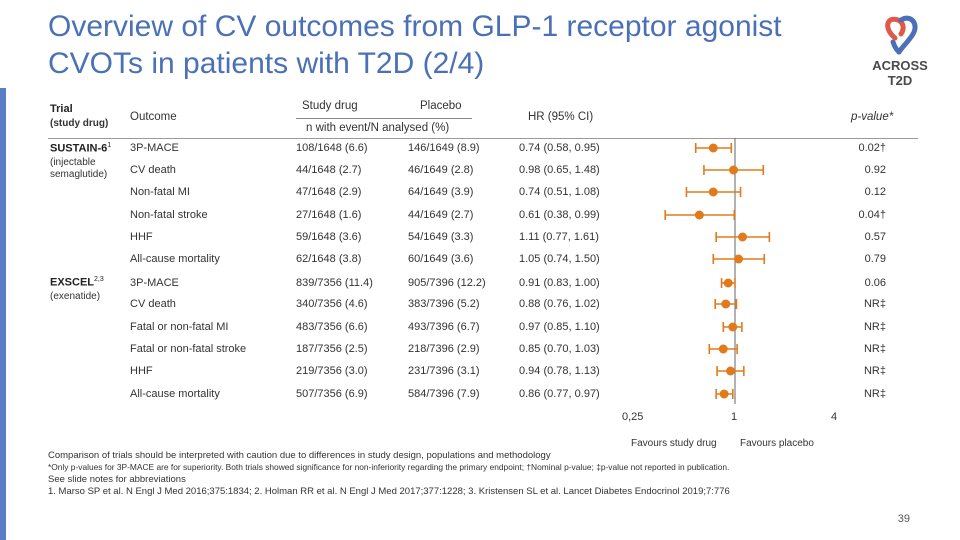 The width and height of the screenshot is (960, 540). Describe the element at coordinates (441, 259) in the screenshot. I see `placebo-cell: 60/1649 (3.6)` at that location.